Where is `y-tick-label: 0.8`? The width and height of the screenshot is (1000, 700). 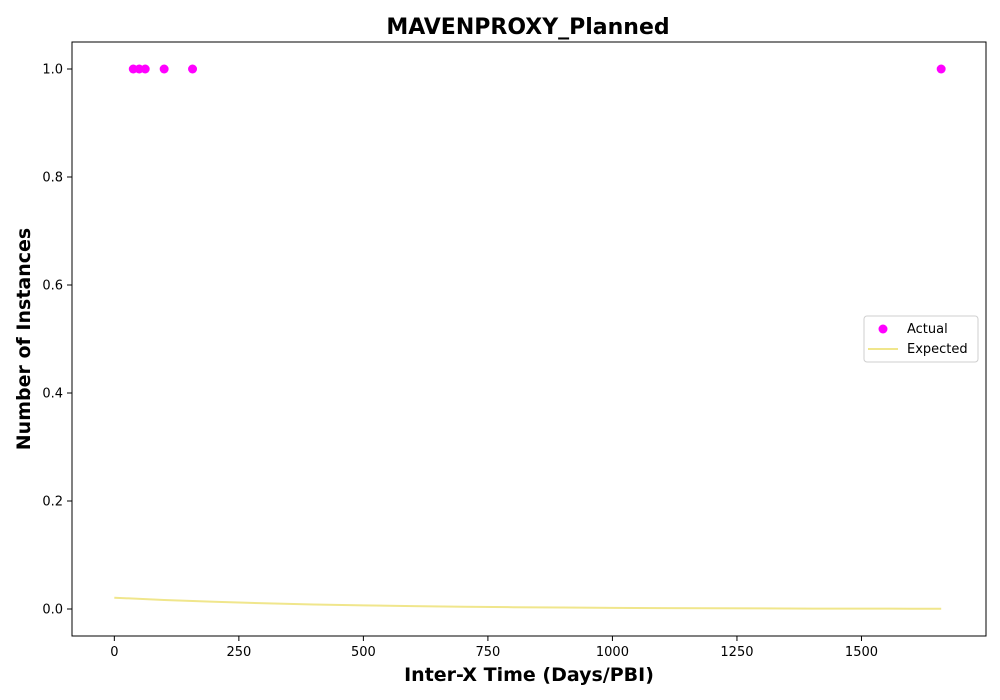
y-tick-label: 0.8 is located at coordinates (52, 178).